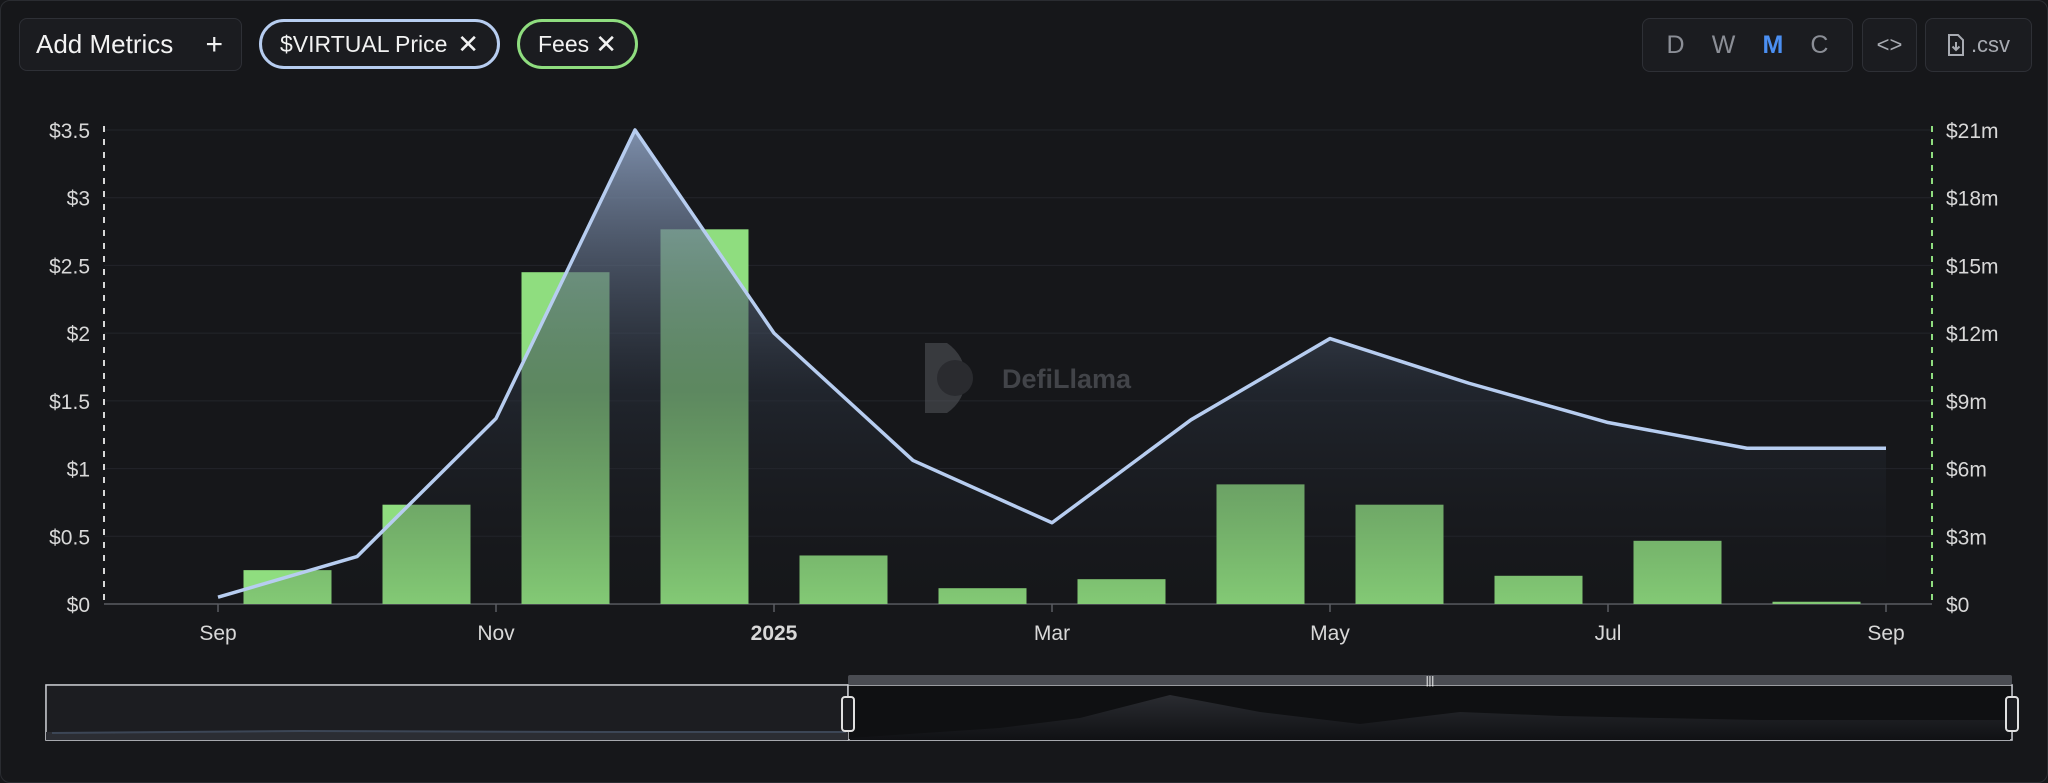 This screenshot has height=783, width=2048. I want to click on plus-icon: +, so click(214, 44).